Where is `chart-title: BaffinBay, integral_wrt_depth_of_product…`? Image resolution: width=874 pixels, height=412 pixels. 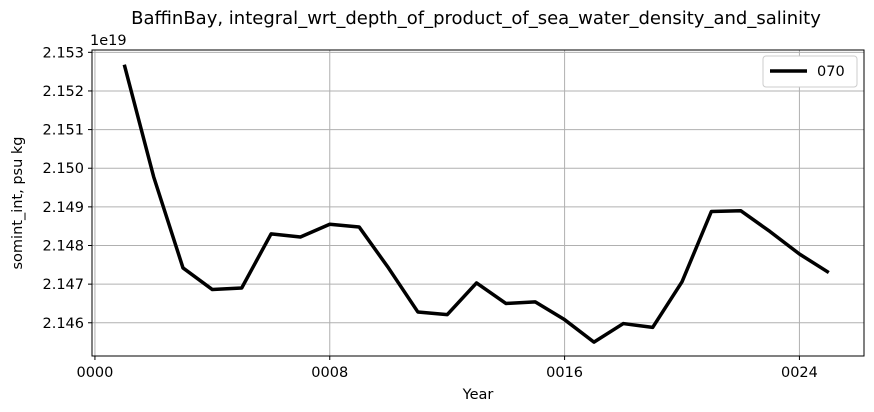 chart-title: BaffinBay, integral_wrt_depth_of_product… is located at coordinates (476, 18).